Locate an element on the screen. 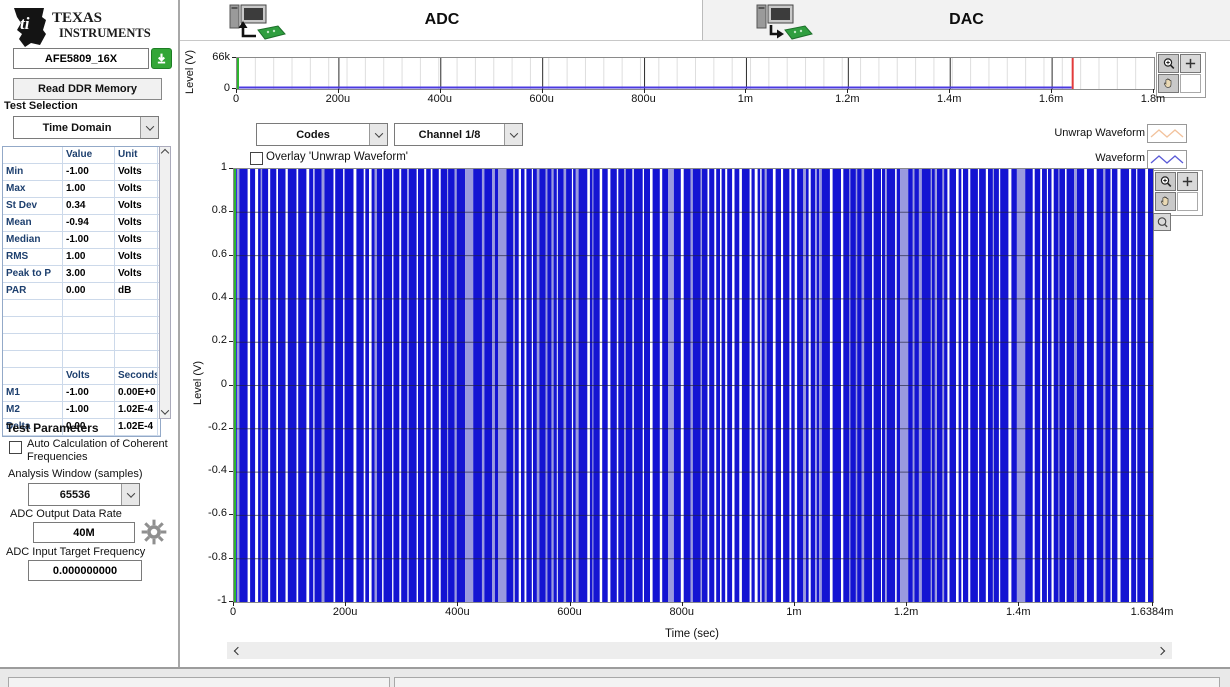 Image resolution: width=1230 pixels, height=687 pixels. analysis-window-dropdown: 65536 is located at coordinates (84, 494).